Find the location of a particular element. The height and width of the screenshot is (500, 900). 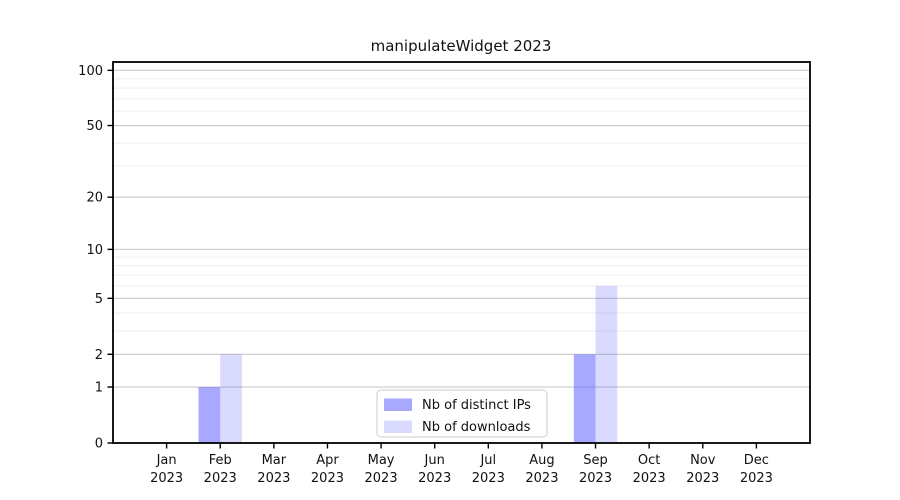

x-tick-label: Aug 2023 is located at coordinates (541, 469).